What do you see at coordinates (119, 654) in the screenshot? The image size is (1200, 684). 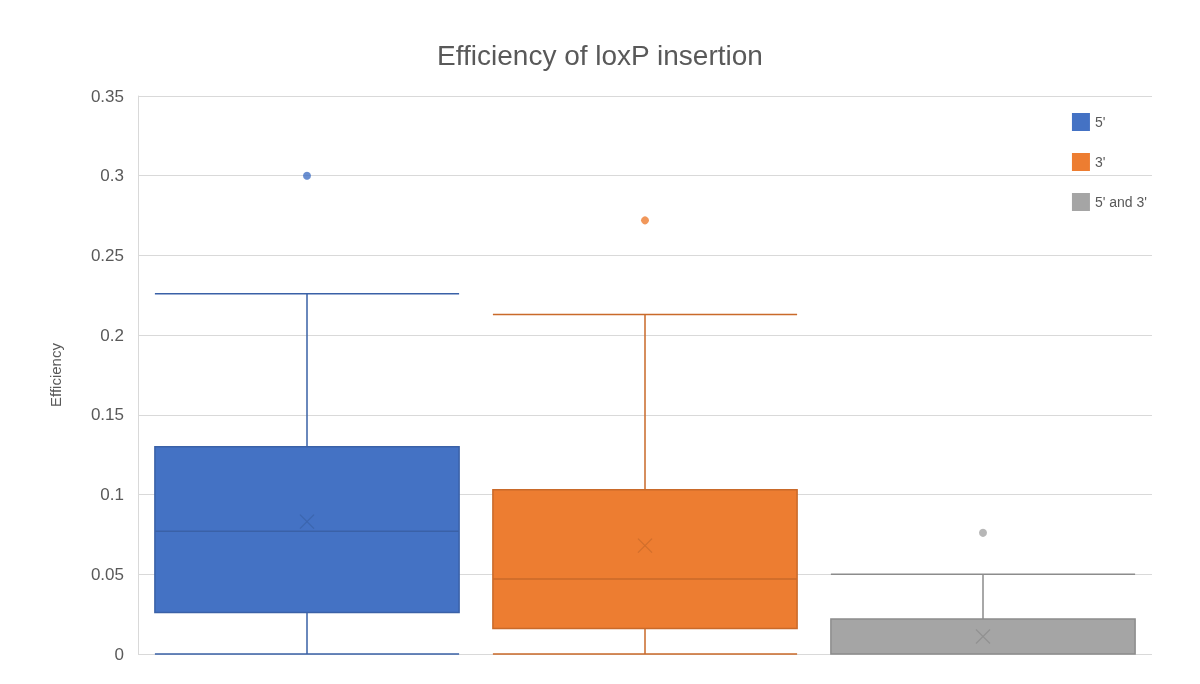 I see `y-tick-label: 0` at bounding box center [119, 654].